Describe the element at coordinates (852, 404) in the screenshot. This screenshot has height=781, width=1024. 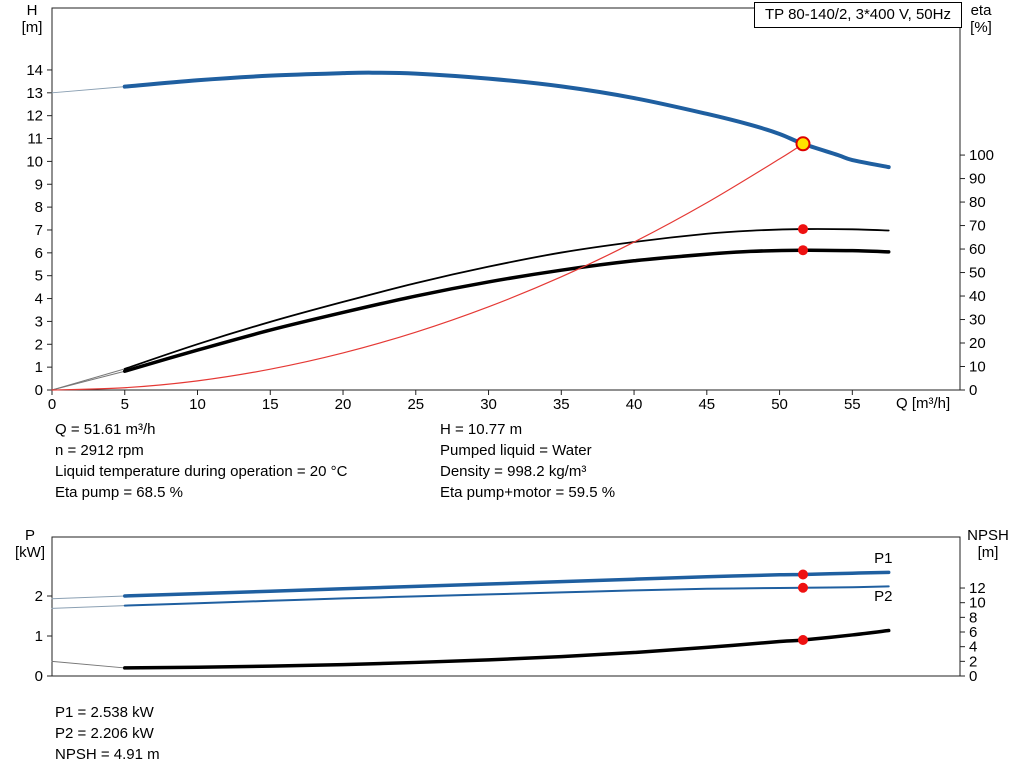
I see `x-tick-label: 55` at that location.